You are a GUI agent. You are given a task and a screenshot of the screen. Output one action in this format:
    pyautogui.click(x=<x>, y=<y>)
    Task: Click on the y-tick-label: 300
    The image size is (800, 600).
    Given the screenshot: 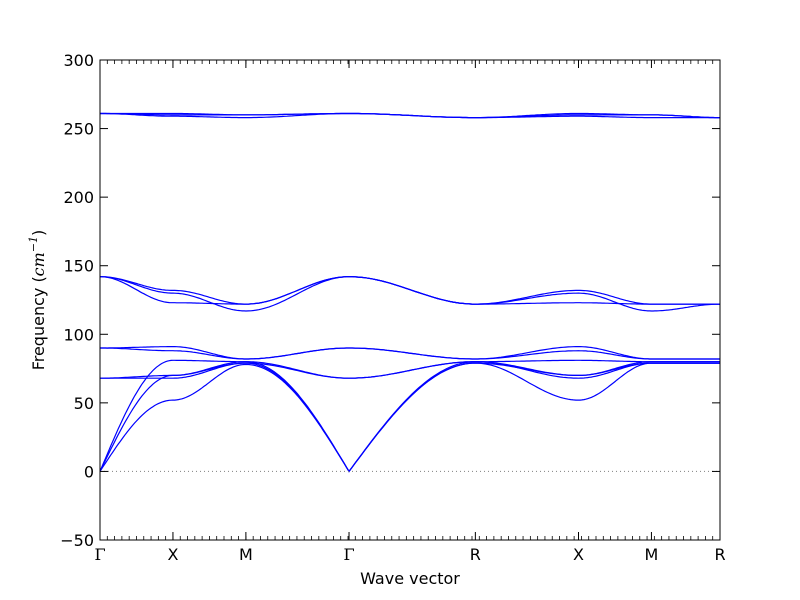 What is the action you would take?
    pyautogui.click(x=78, y=60)
    